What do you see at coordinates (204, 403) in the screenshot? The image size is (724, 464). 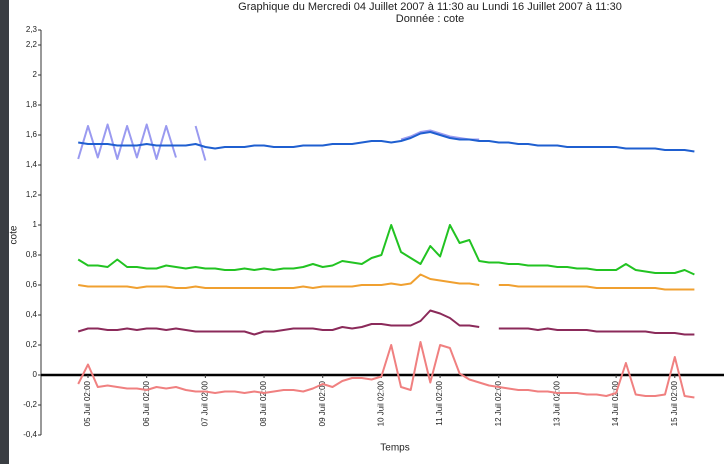 I see `x-tick-label: 07 Juil 02:00` at bounding box center [204, 403].